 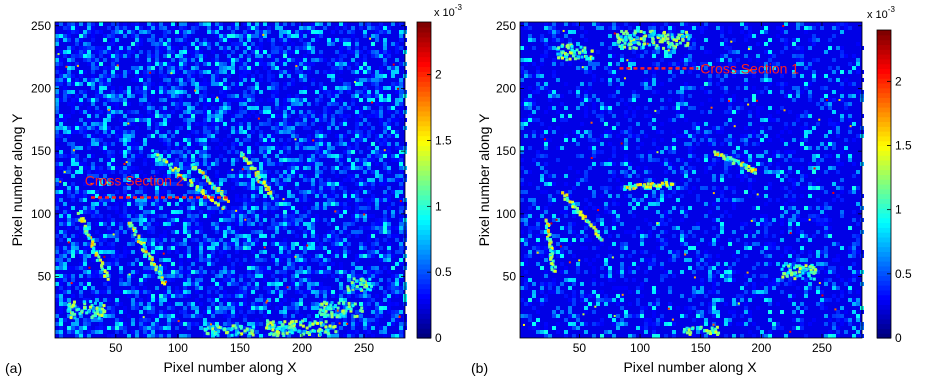 What do you see at coordinates (41, 88) in the screenshot?
I see `y-tick-label: 200` at bounding box center [41, 88].